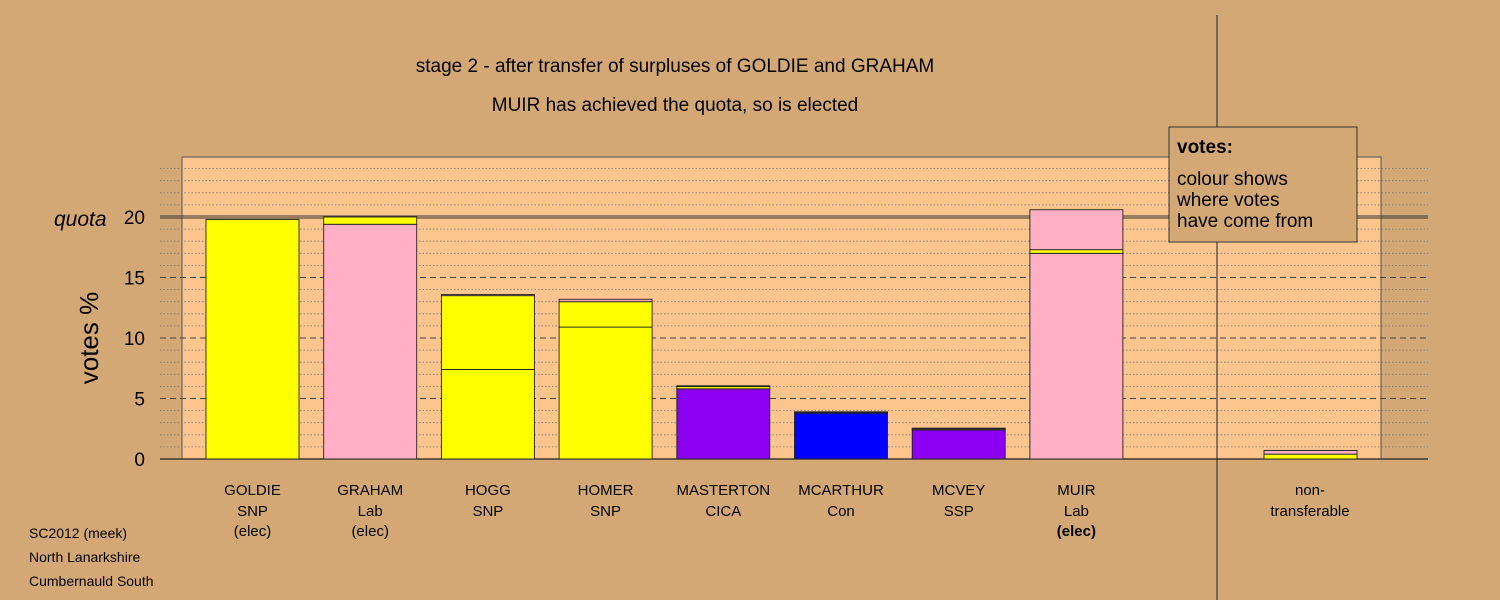 This screenshot has height=600, width=1500. What do you see at coordinates (723, 511) in the screenshot?
I see `candidate-party: CICA` at bounding box center [723, 511].